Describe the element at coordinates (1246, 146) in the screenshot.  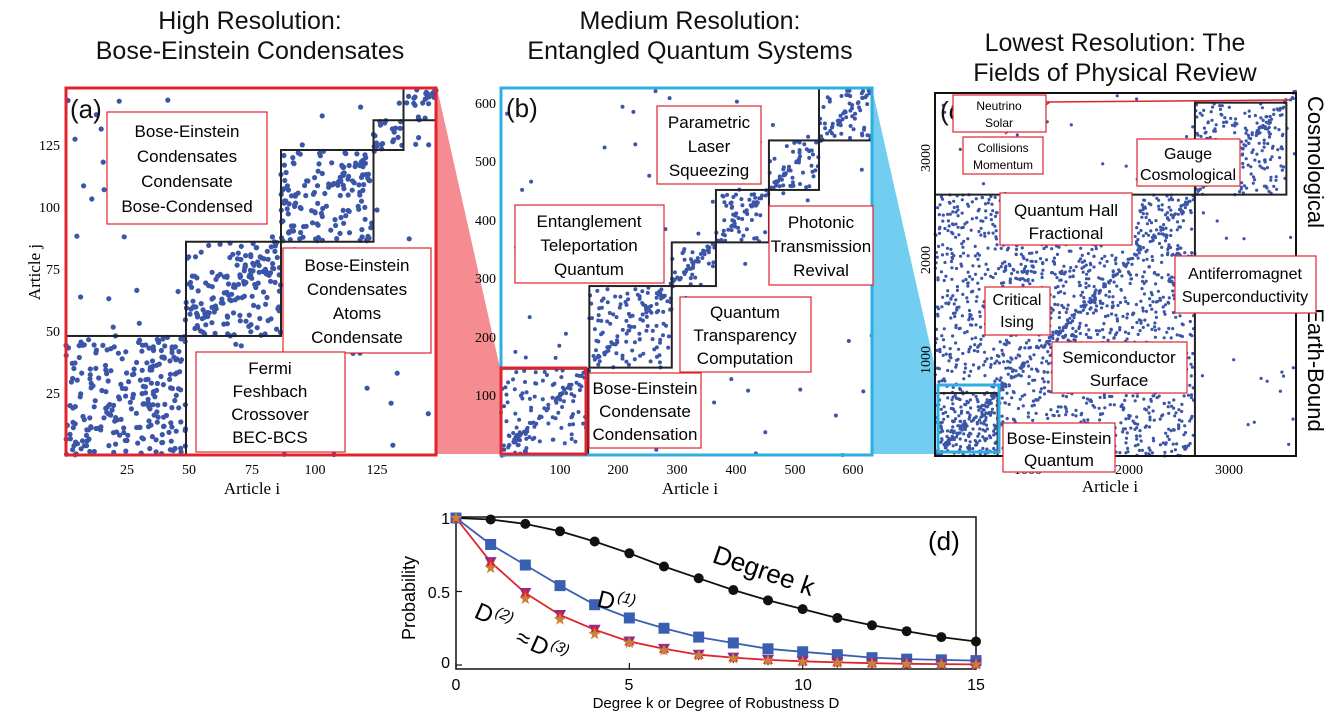
I see `pc-point-2049` at that location.